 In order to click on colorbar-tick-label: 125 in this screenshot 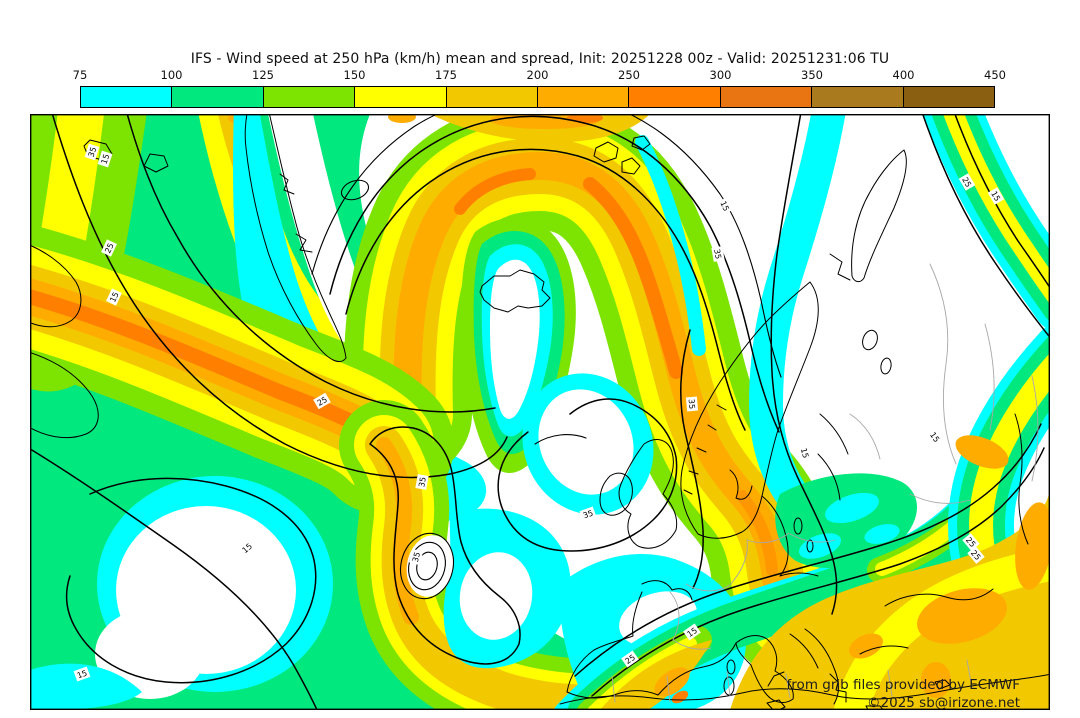, I will do `click(263, 75)`.